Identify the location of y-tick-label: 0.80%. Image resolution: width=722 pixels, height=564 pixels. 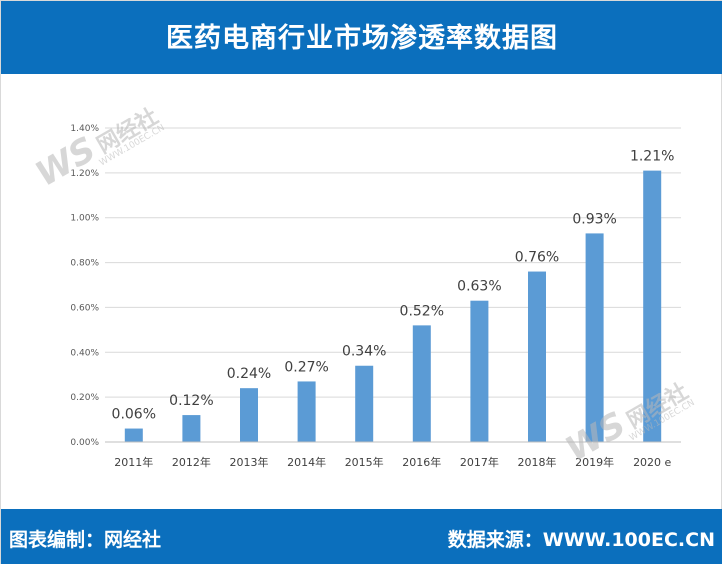
(84, 264).